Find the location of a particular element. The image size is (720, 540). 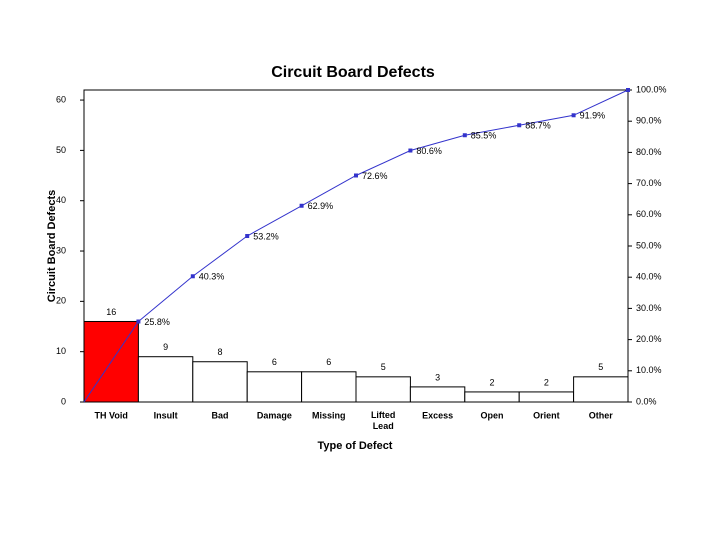

y2-tick-label: 70.0% is located at coordinates (649, 183).